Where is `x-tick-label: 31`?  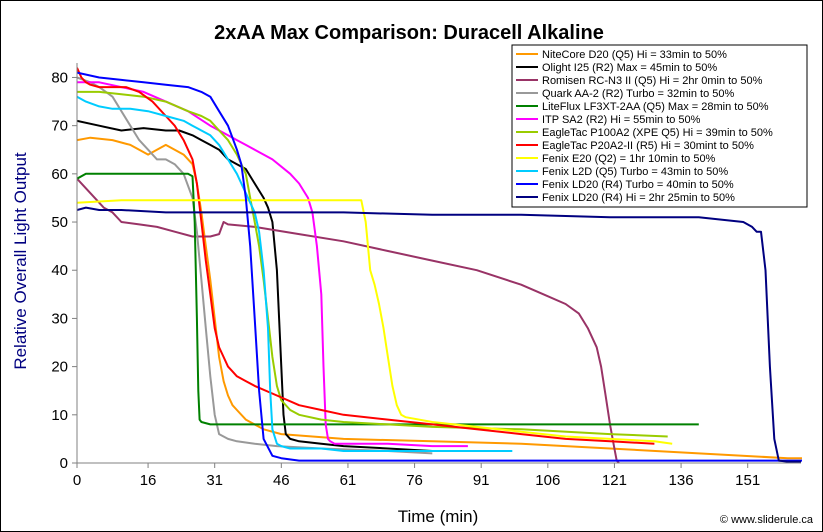
x-tick-label: 31 is located at coordinates (214, 480).